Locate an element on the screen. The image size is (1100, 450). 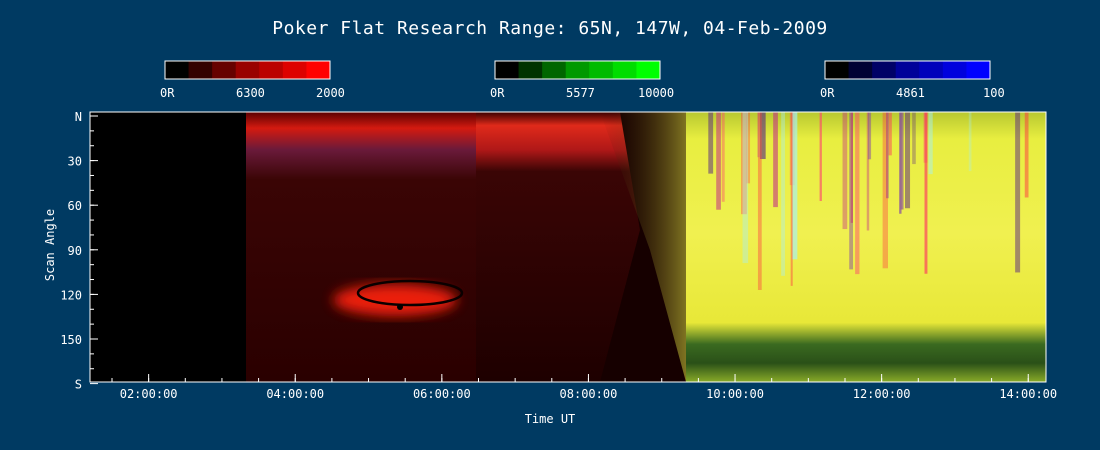
colorbar-green is located at coordinates (577, 70).